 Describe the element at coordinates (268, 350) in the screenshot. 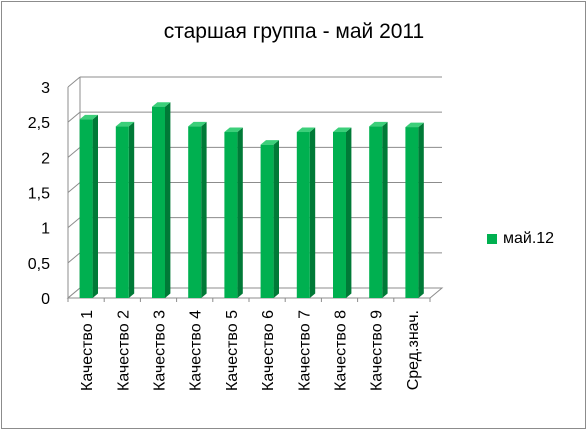

I see `x-tick-label: Качество 6` at that location.